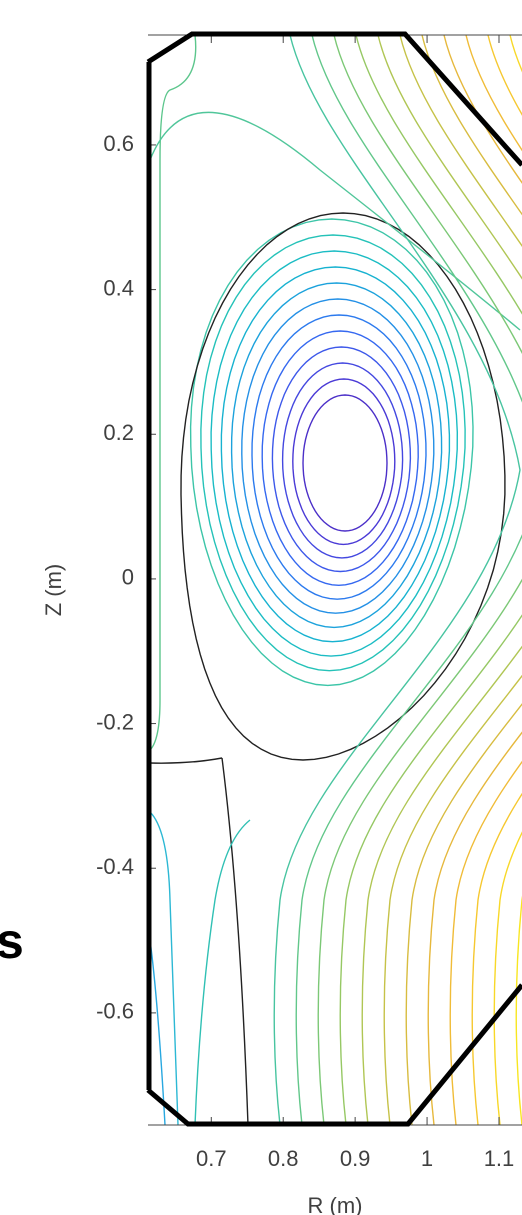  I want to click on annotation: s, so click(12, 941).